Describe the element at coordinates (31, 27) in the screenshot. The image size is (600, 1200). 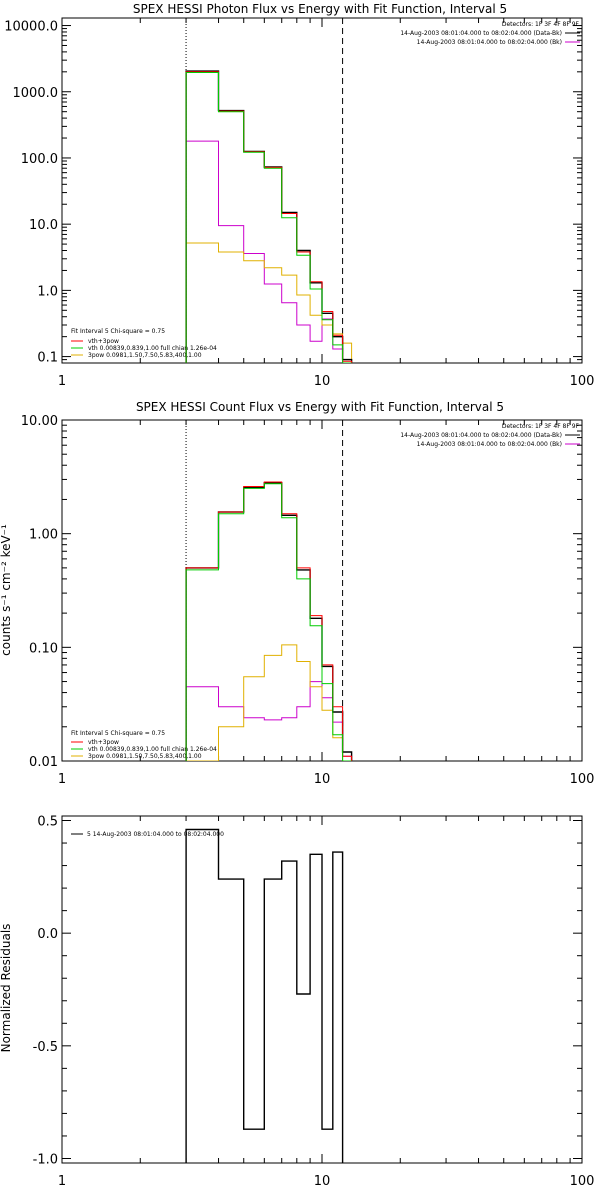
I see `photon-flux-y-tick-label: 10000.0` at that location.